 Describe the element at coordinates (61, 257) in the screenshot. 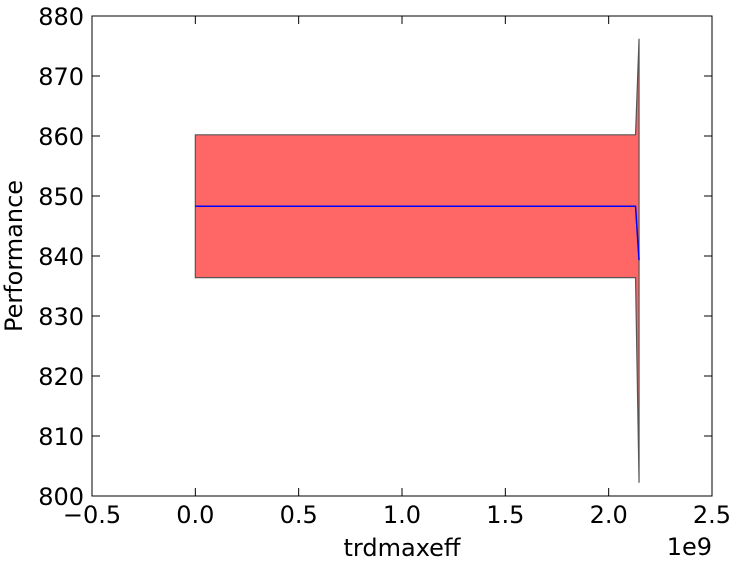

I see `y-tick-label: 840` at that location.